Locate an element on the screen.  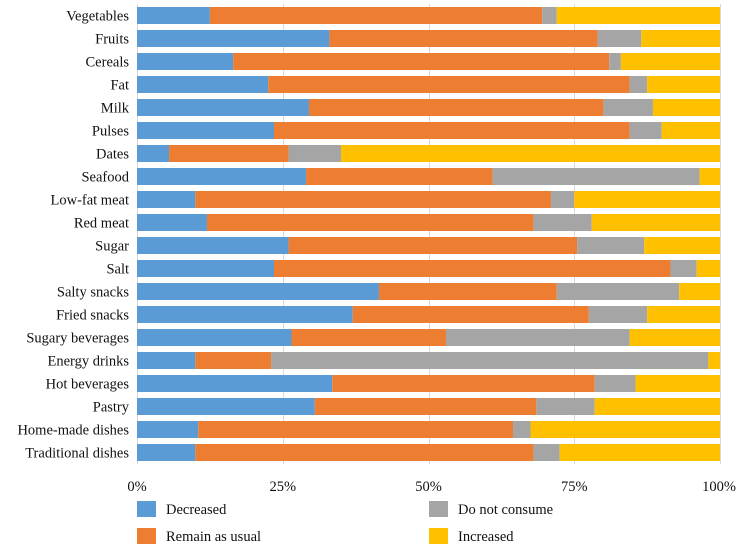
category-label: Energy drinks is located at coordinates (89, 362).